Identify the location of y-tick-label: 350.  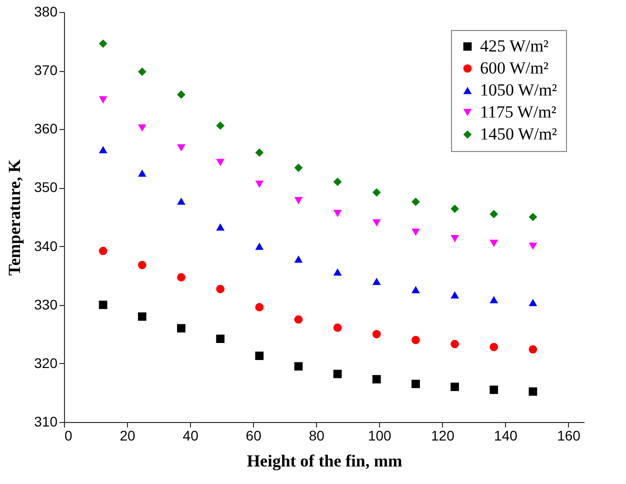
(46, 187).